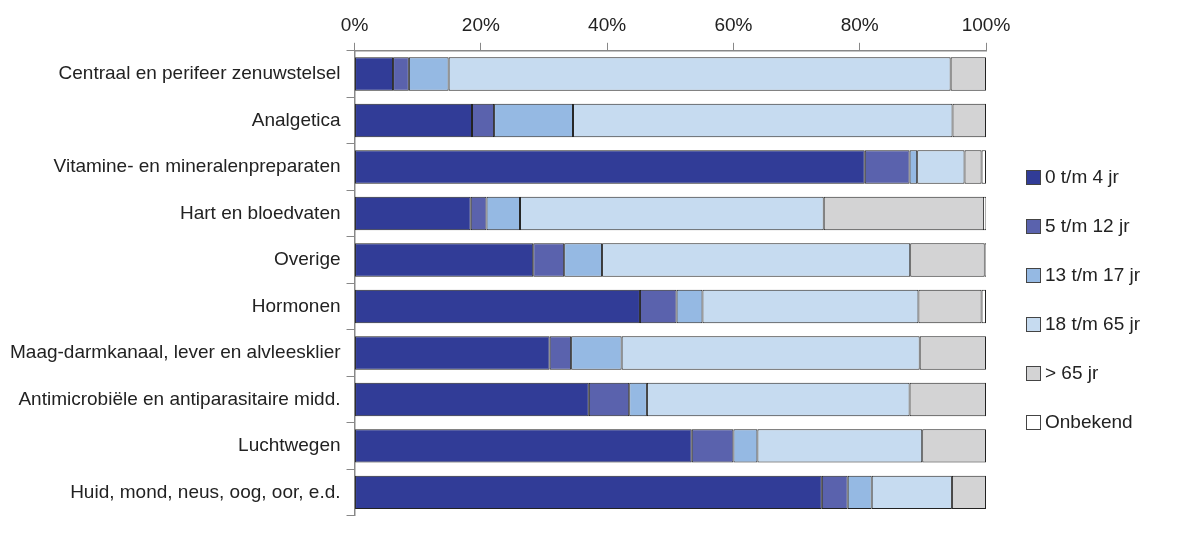 The width and height of the screenshot is (1180, 533). Describe the element at coordinates (1082, 177) in the screenshot. I see `legend-label: 0 t/m 4 jr` at that location.